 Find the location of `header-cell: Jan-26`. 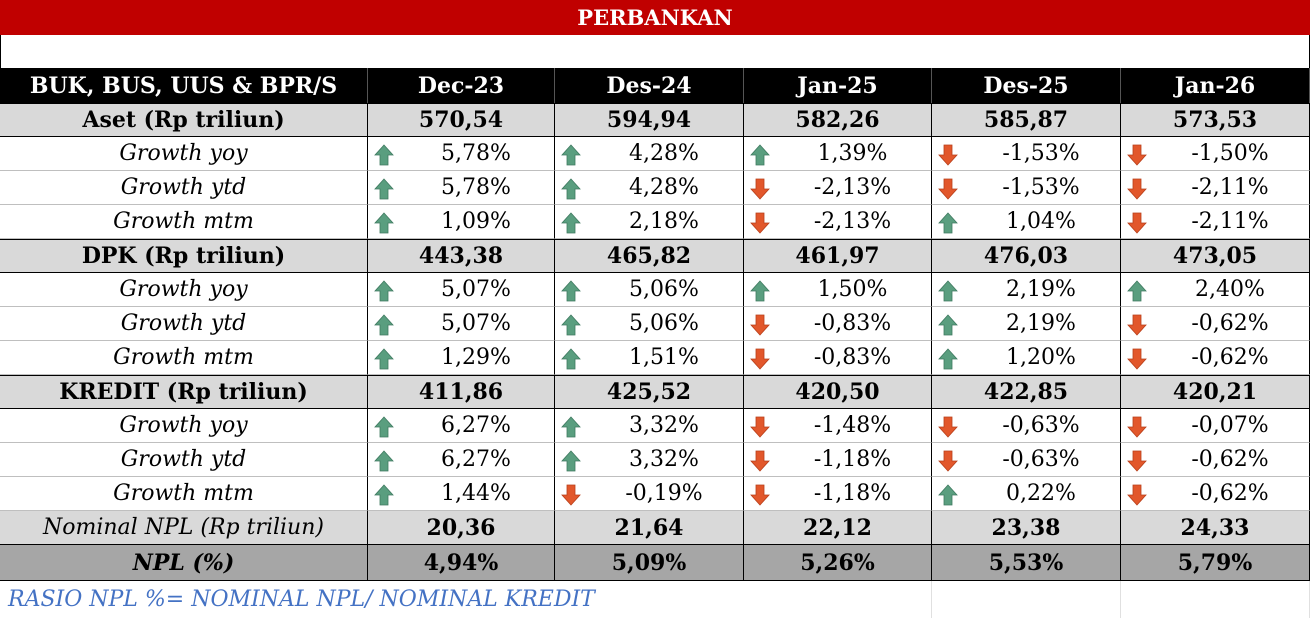

header-cell: Jan-26 is located at coordinates (1215, 85).